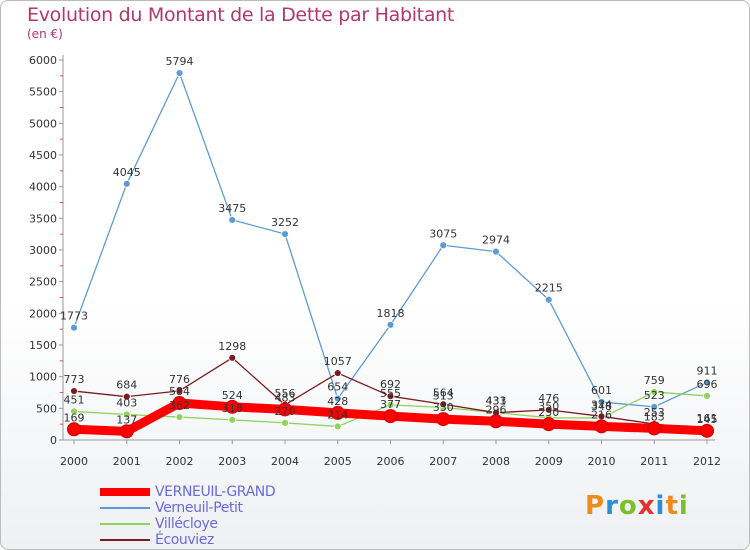 Image resolution: width=750 pixels, height=550 pixels. Describe the element at coordinates (125, 524) in the screenshot. I see `legend-swatch` at that location.